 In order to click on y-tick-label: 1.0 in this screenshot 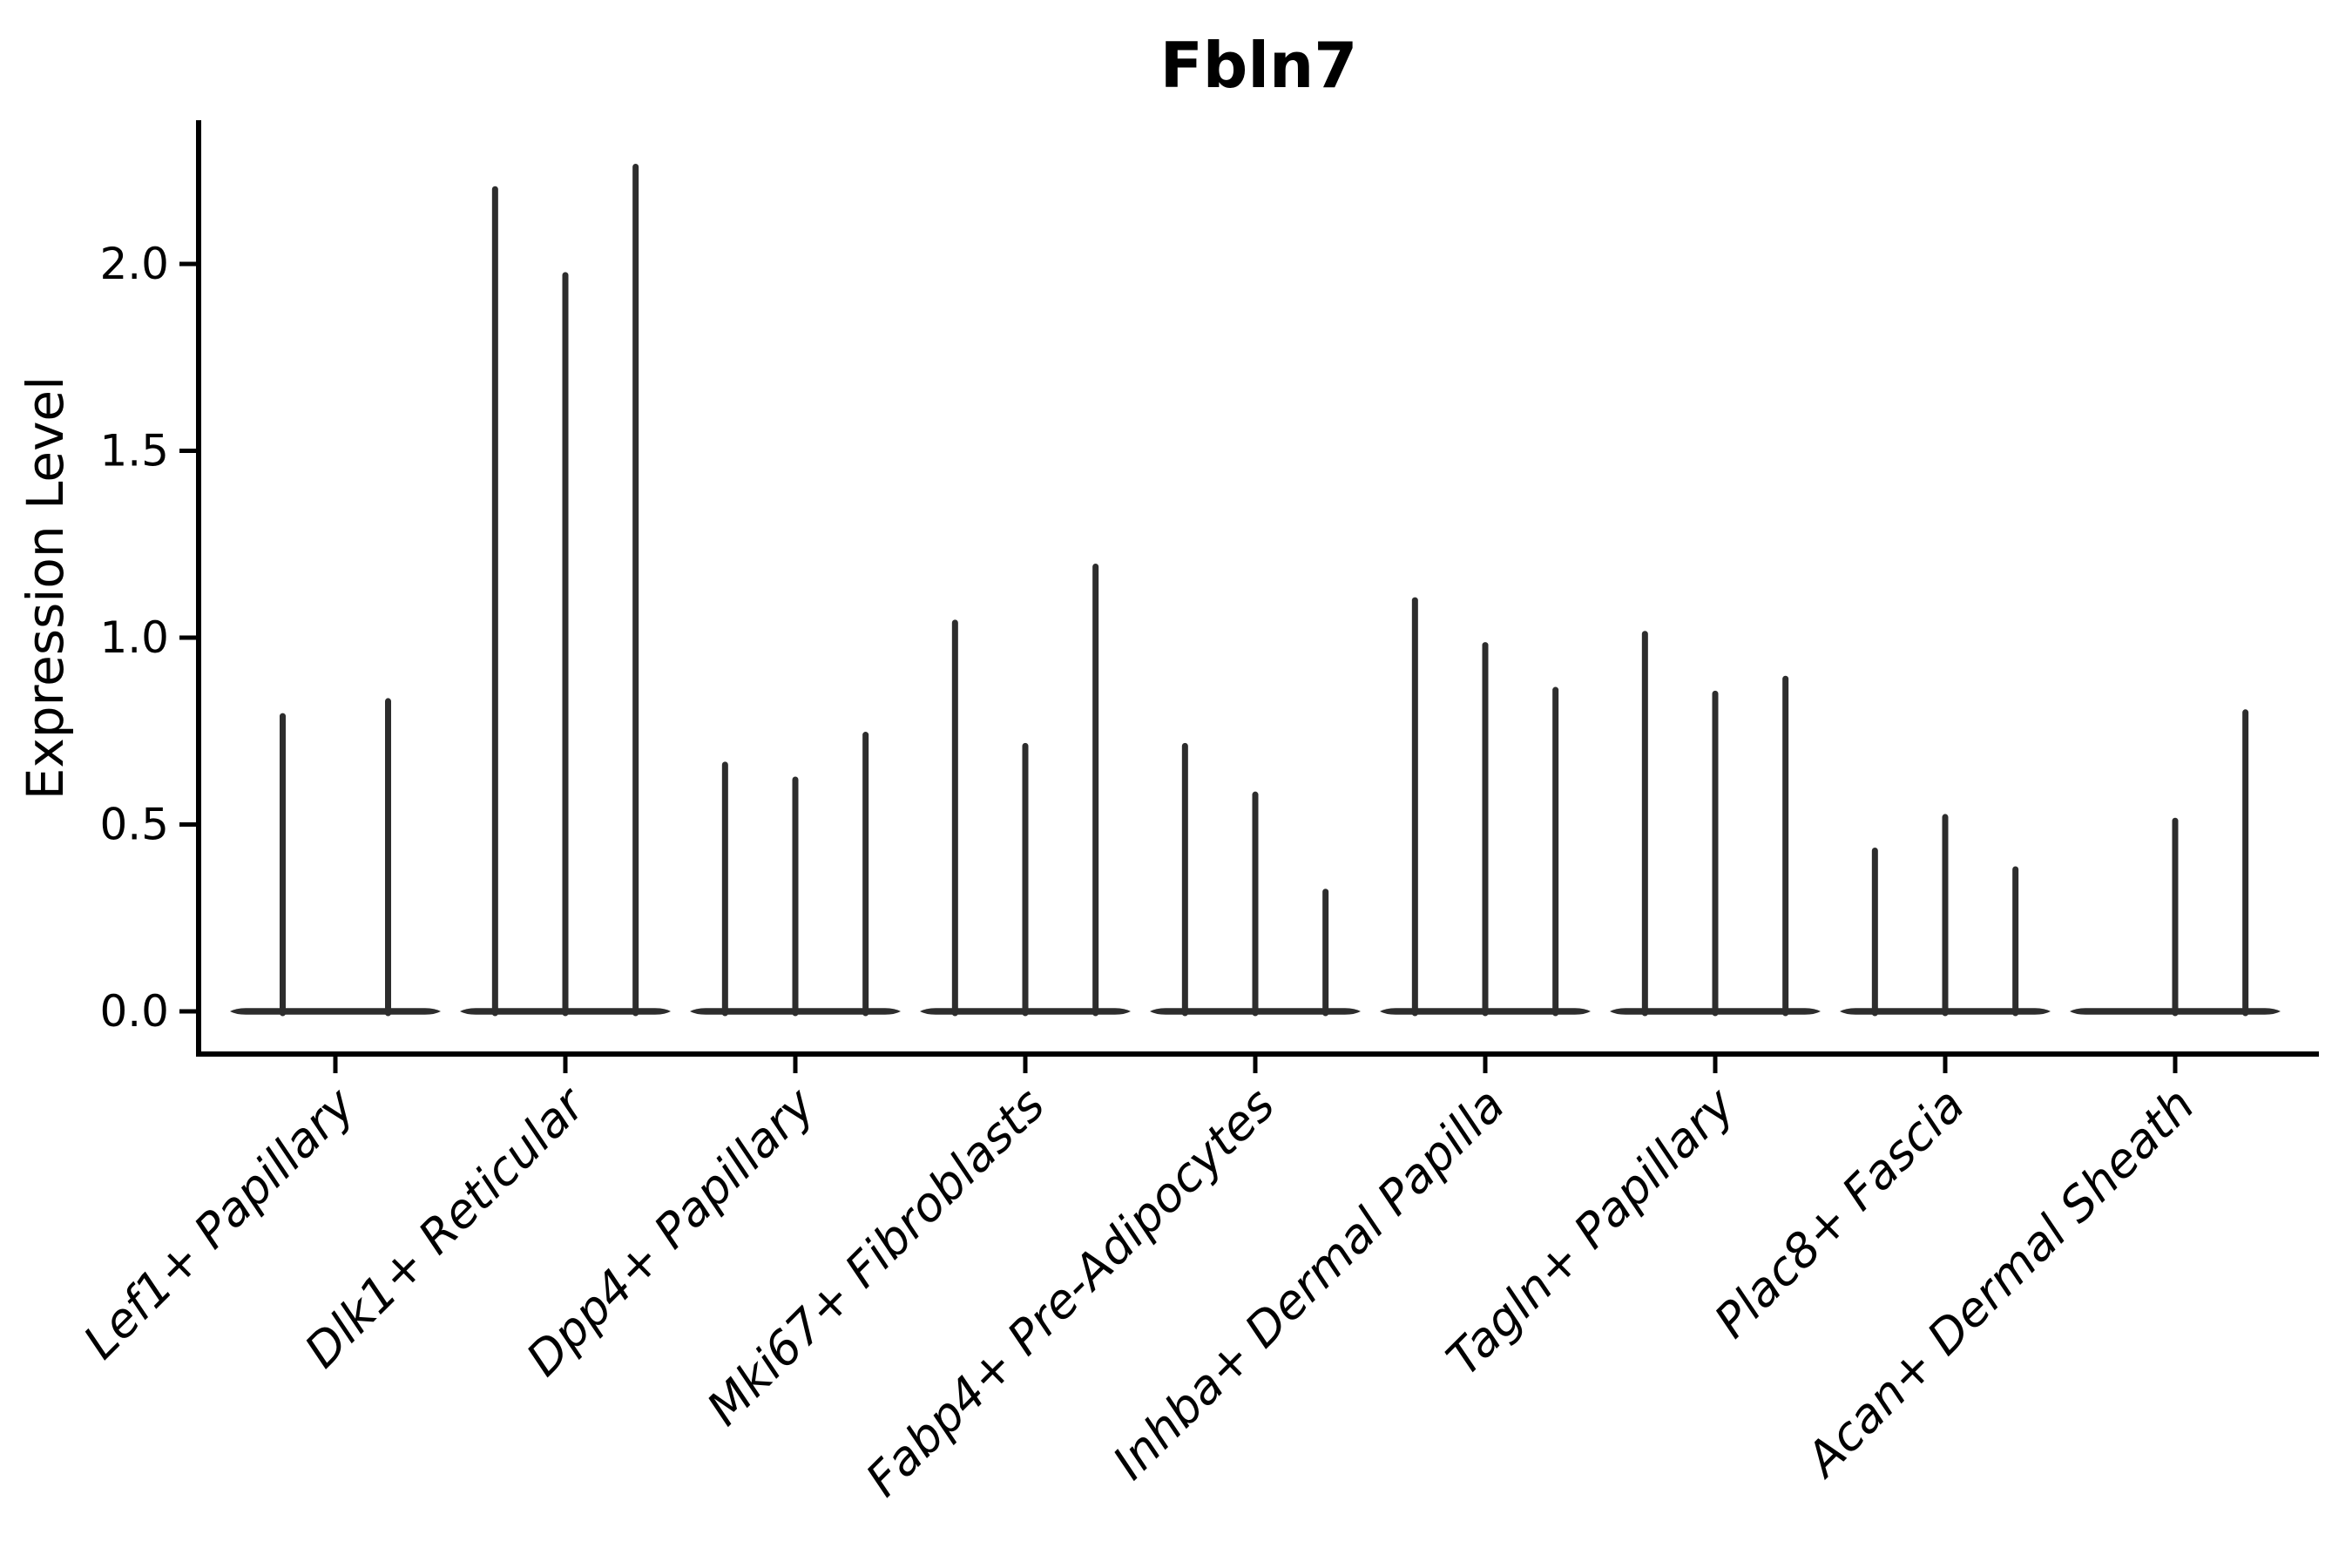, I will do `click(134, 638)`.